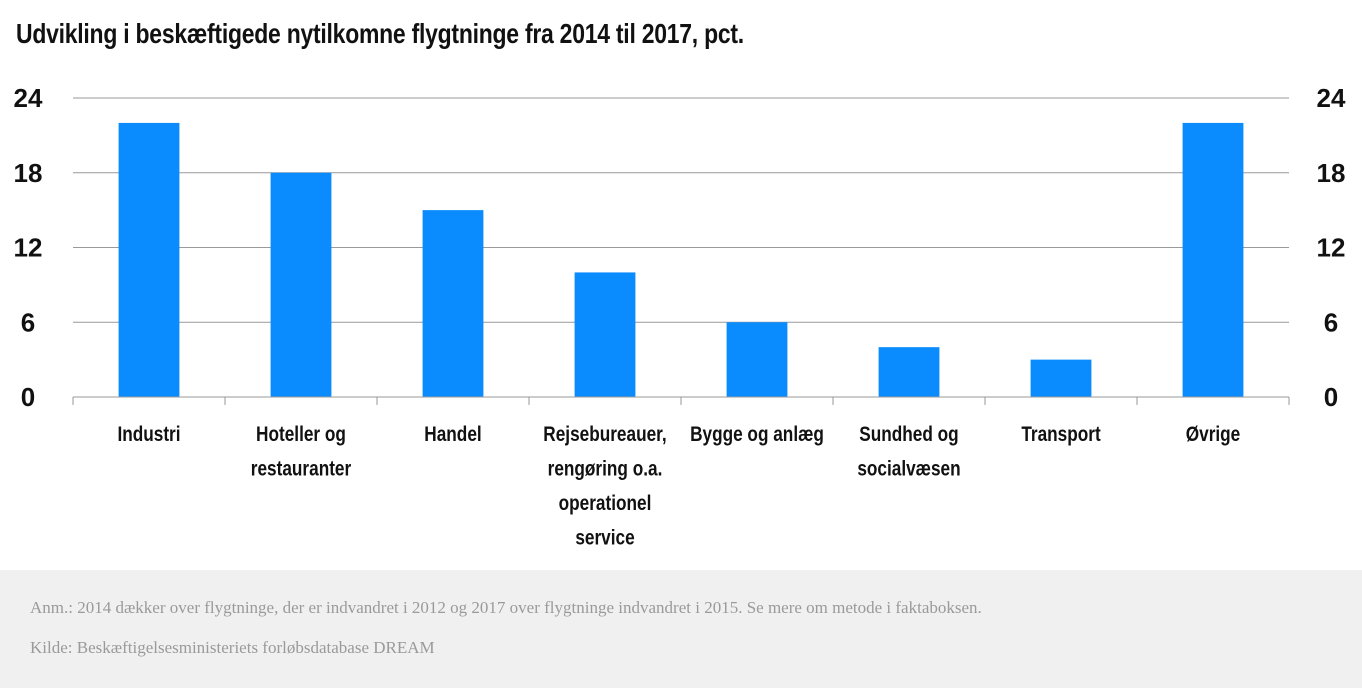 Image resolution: width=1362 pixels, height=688 pixels. I want to click on category-label-line: operationel, so click(605, 504).